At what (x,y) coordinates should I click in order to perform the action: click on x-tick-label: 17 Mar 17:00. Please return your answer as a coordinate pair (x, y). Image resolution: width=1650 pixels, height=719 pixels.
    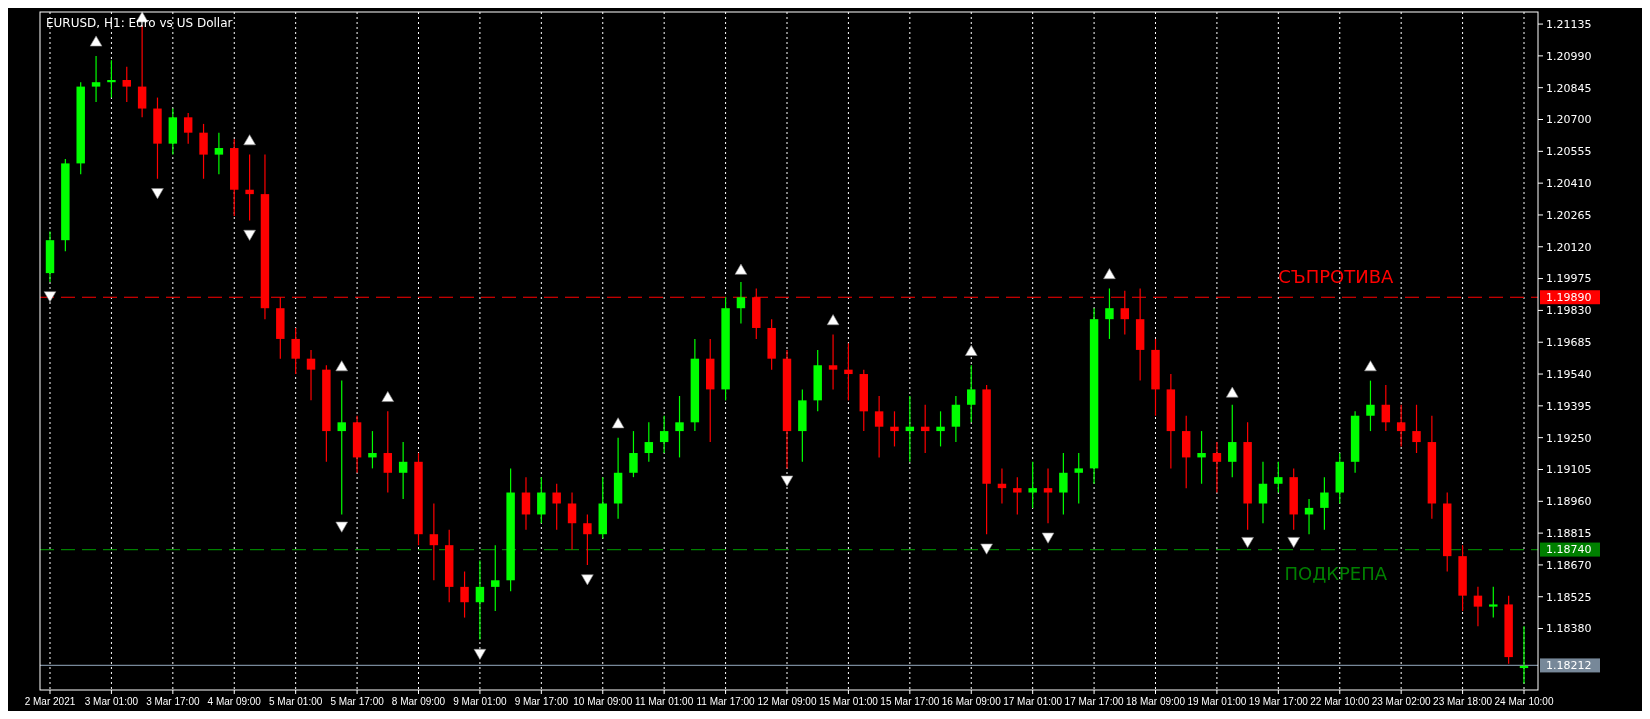
    Looking at the image, I should click on (1094, 701).